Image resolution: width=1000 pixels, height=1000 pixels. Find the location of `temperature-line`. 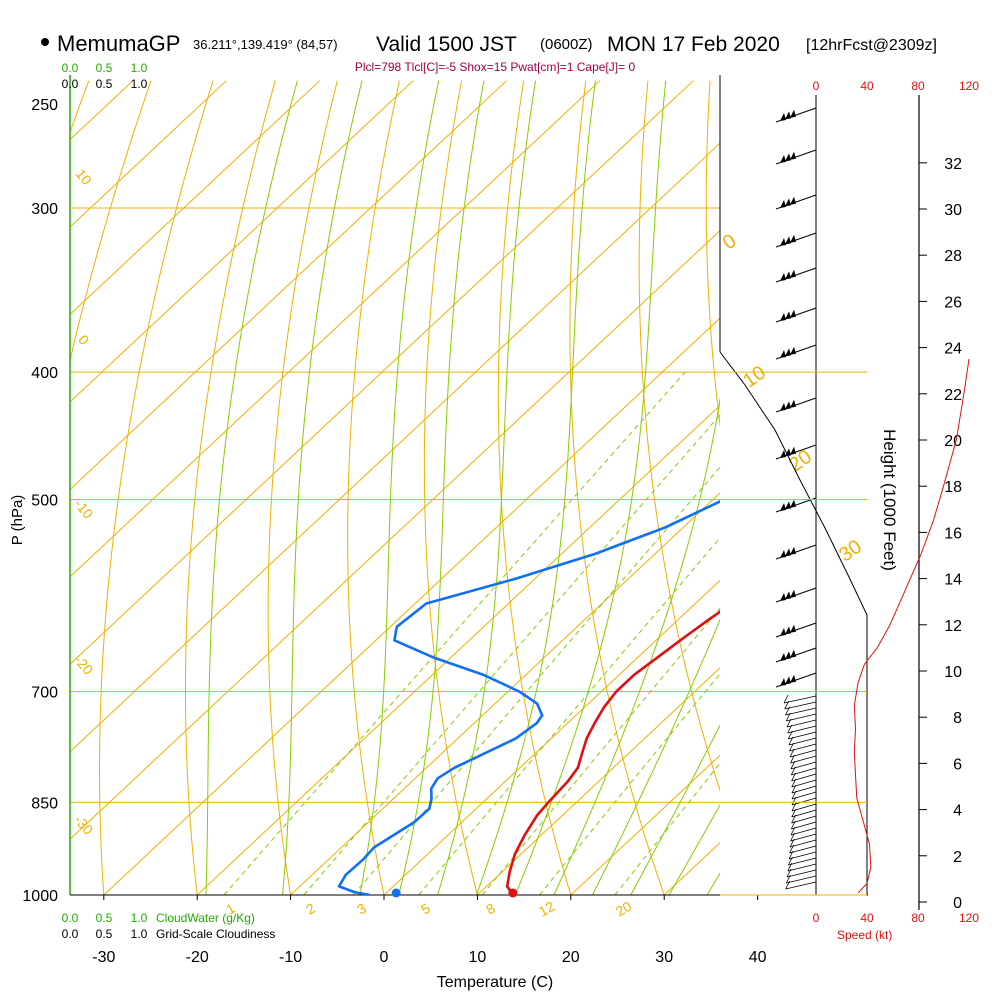

temperature-line is located at coordinates (612, 752).